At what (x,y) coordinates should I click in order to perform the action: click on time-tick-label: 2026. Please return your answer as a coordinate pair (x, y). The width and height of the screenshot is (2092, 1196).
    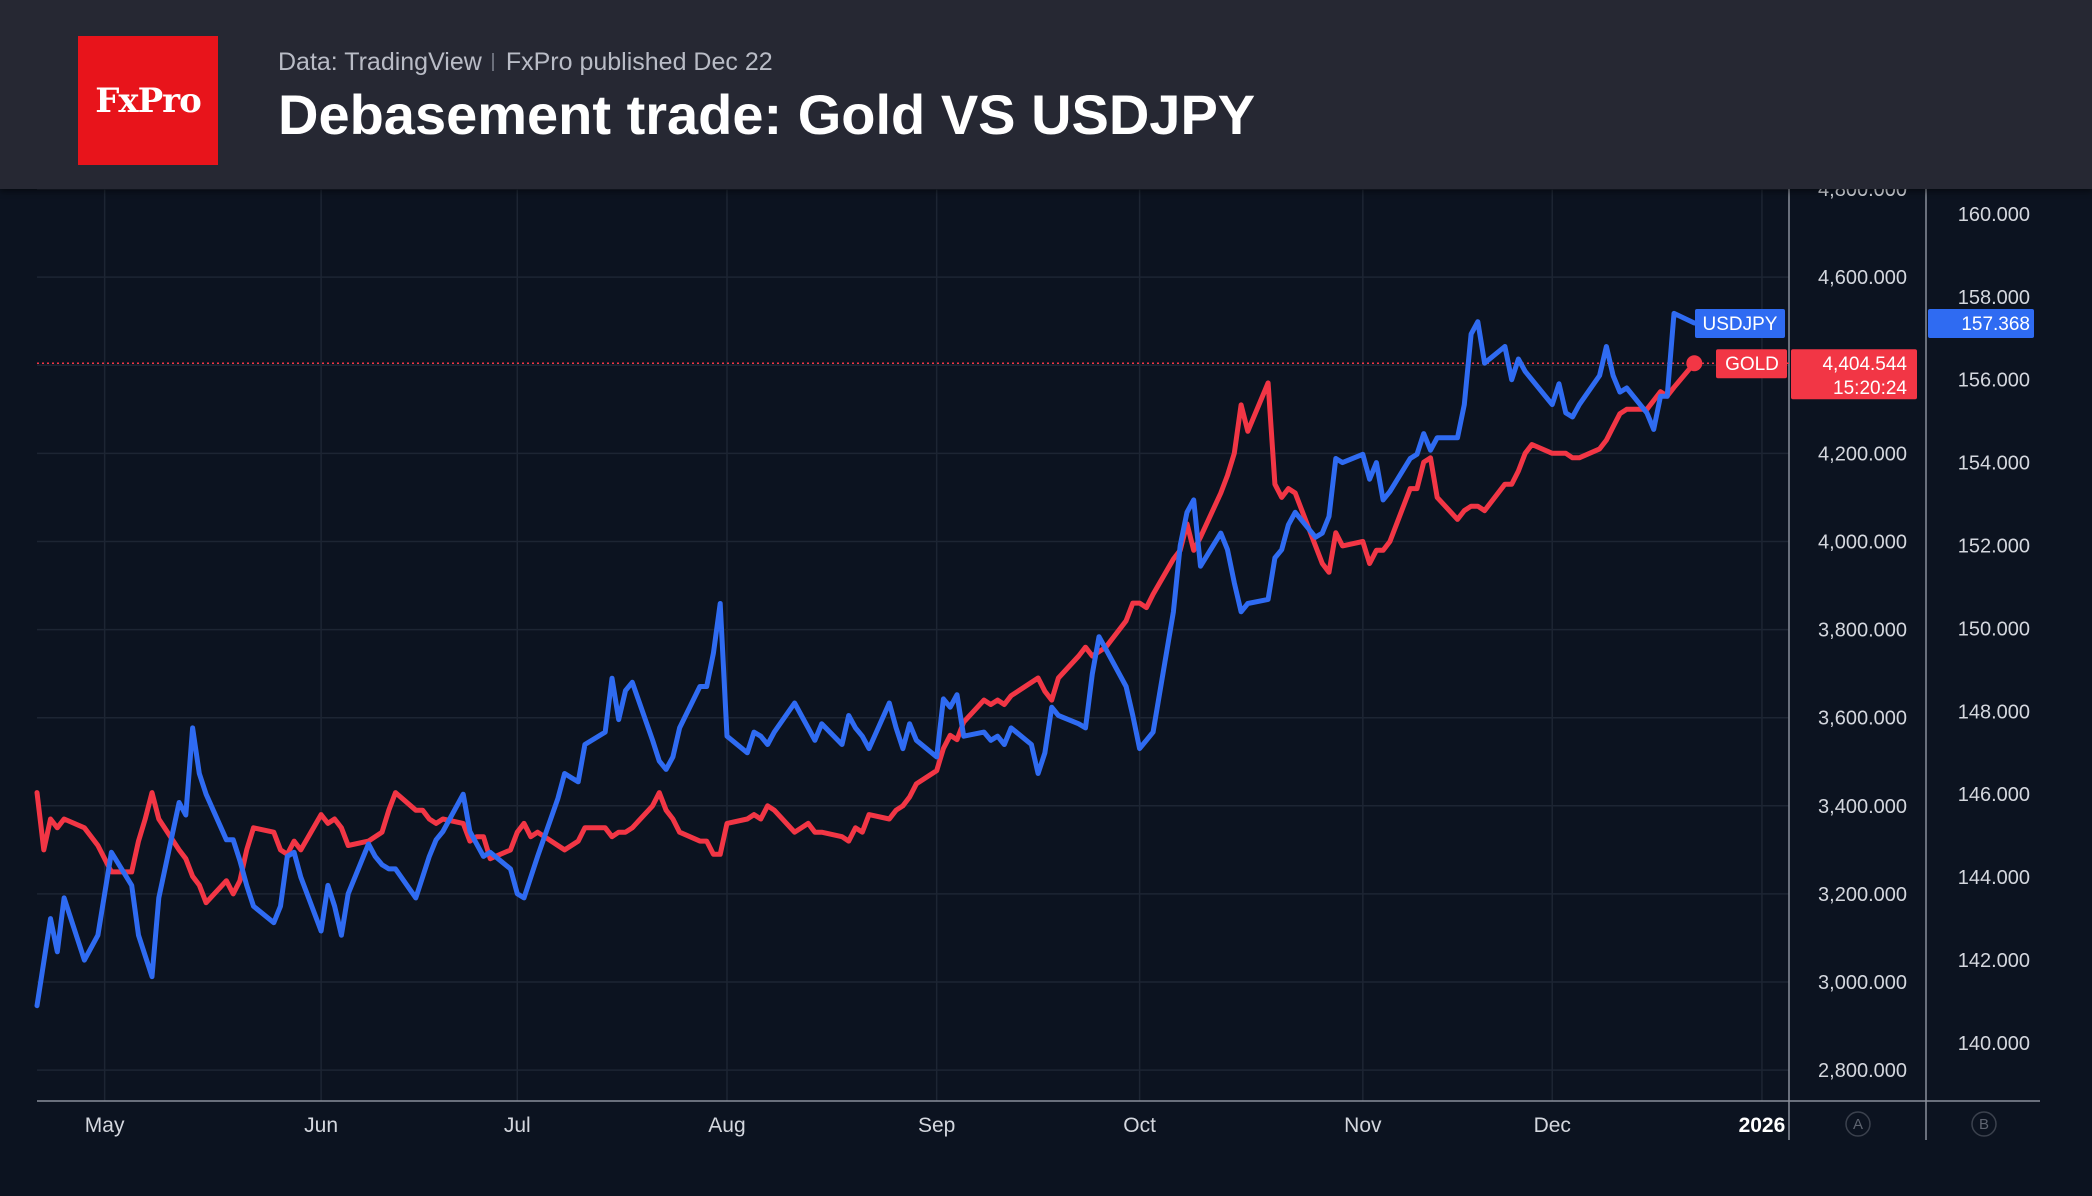
    Looking at the image, I should click on (1762, 1125).